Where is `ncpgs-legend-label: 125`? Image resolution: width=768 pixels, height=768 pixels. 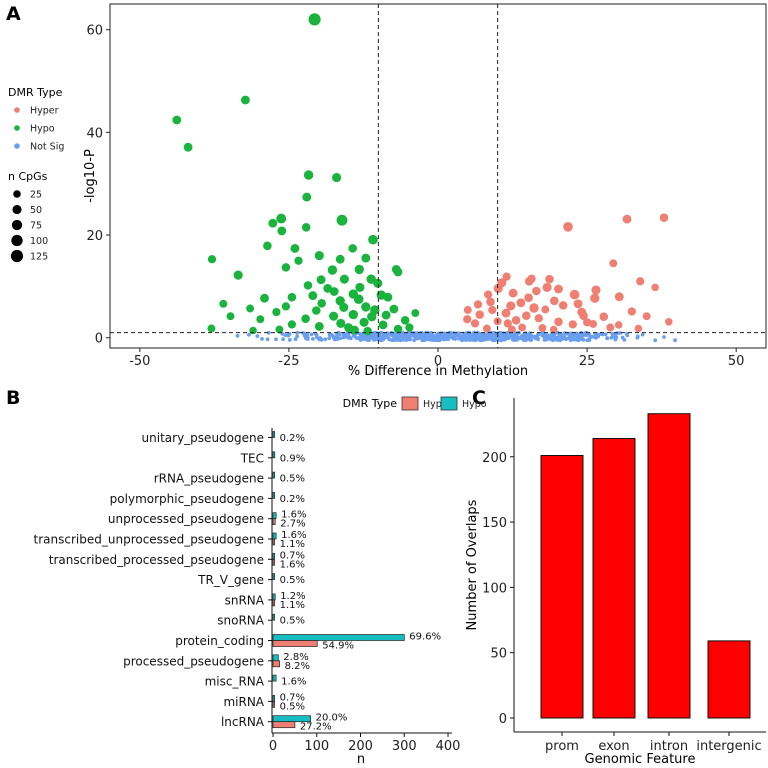
ncpgs-legend-label: 125 is located at coordinates (39, 257).